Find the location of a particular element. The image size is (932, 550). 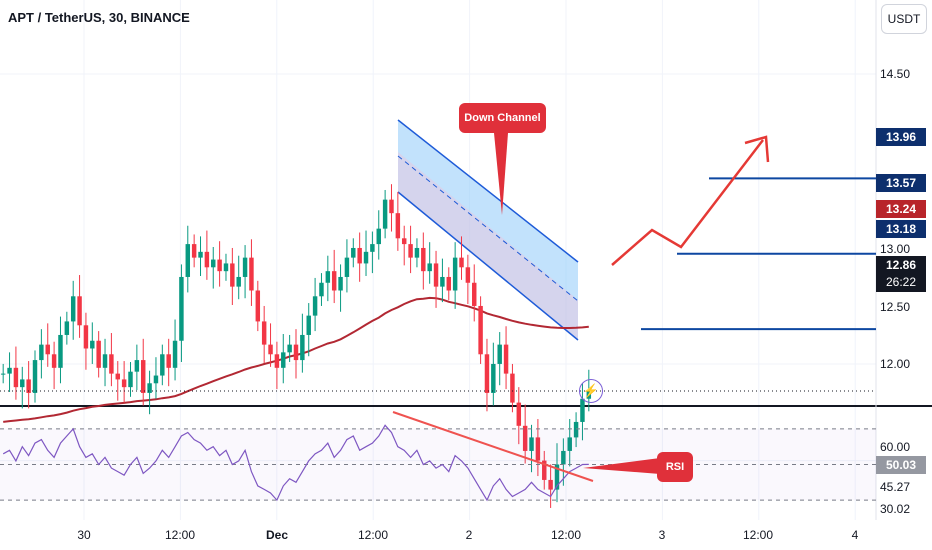

projection-arrow is located at coordinates (687, 202).